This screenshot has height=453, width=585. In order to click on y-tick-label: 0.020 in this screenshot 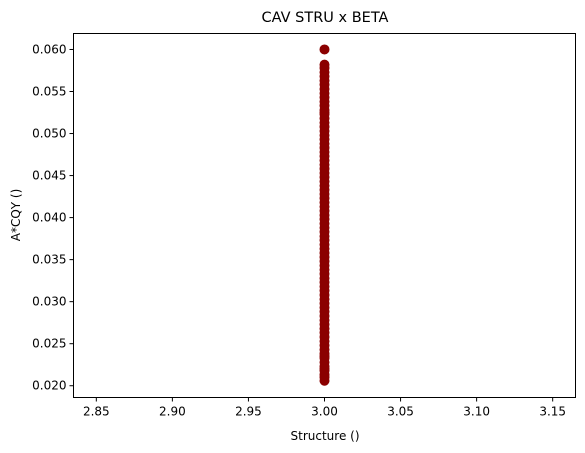, I will do `click(49, 386)`.